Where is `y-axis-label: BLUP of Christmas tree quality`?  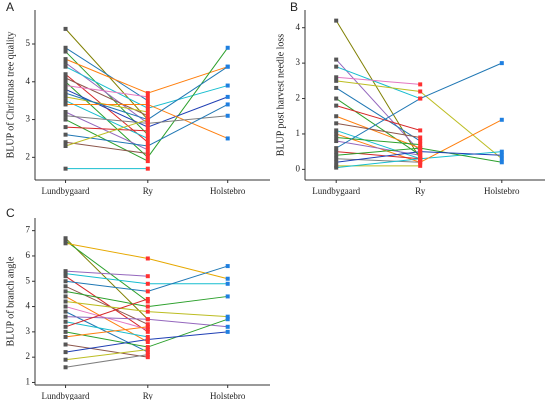 y-axis-label: BLUP of Christmas tree quality is located at coordinates (10, 95).